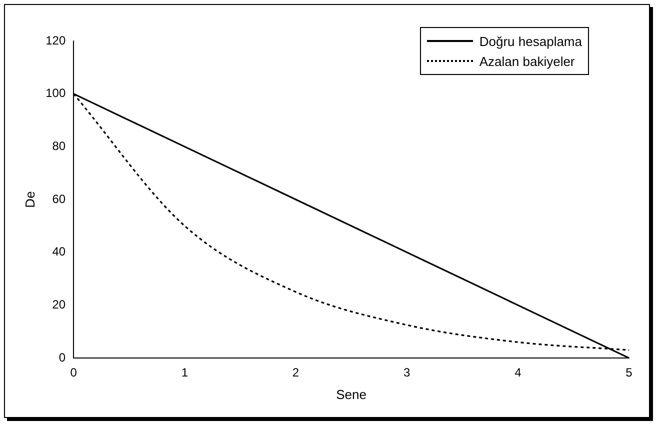  Describe the element at coordinates (351, 394) in the screenshot. I see `x-axis-title: Sene` at that location.